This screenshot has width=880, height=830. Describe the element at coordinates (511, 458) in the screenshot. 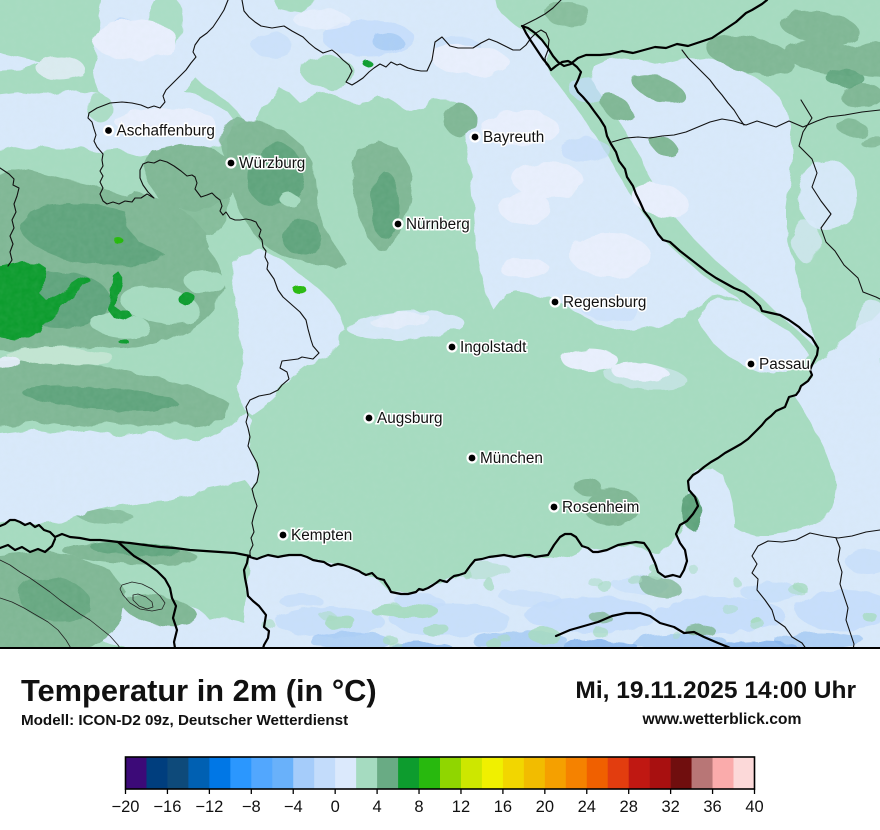

I see `svg-text: München` at that location.